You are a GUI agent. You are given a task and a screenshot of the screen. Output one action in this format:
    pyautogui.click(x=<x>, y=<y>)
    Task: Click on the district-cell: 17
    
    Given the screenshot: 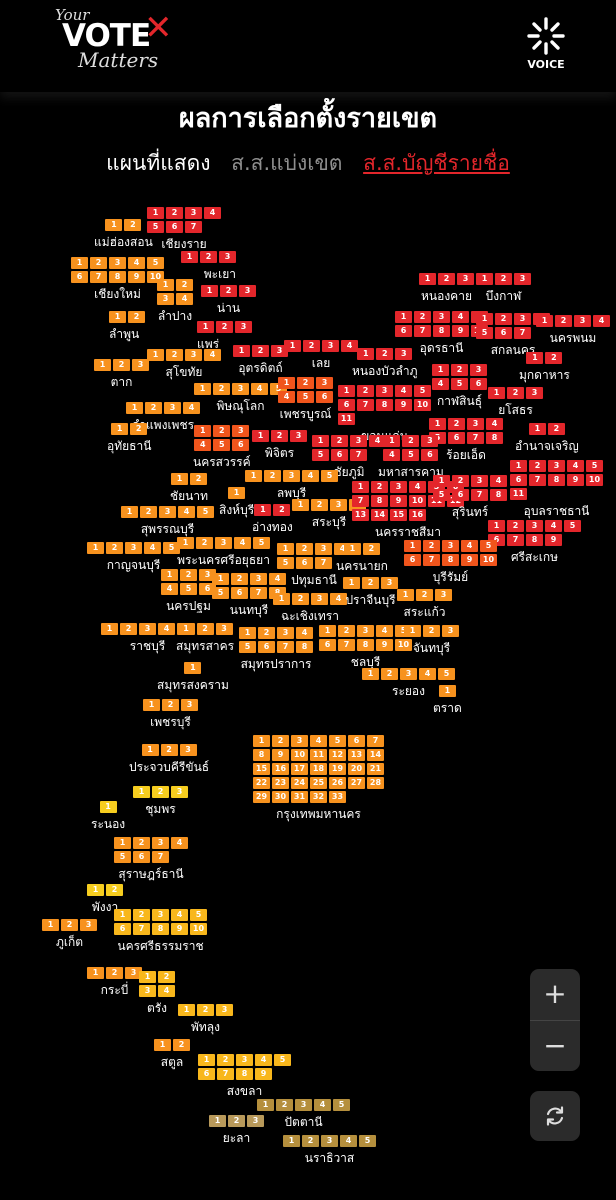 What is the action you would take?
    pyautogui.click(x=299, y=769)
    